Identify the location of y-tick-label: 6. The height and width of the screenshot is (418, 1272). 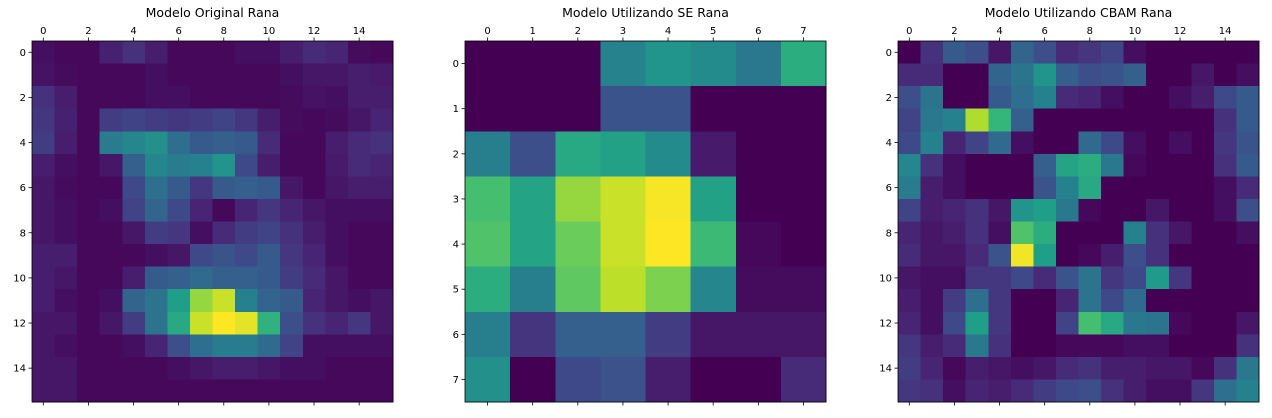
(889, 188).